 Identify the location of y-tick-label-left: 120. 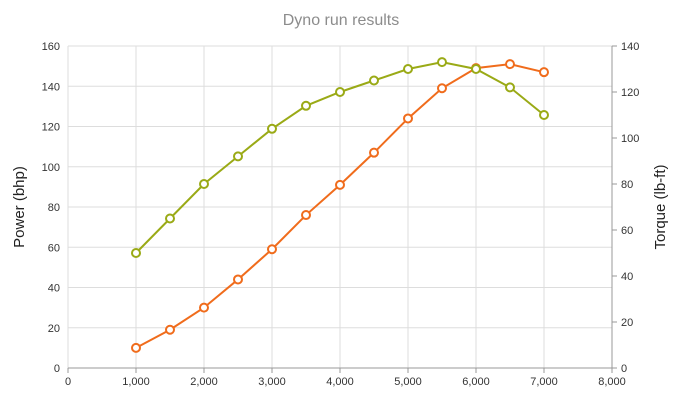
(51, 128).